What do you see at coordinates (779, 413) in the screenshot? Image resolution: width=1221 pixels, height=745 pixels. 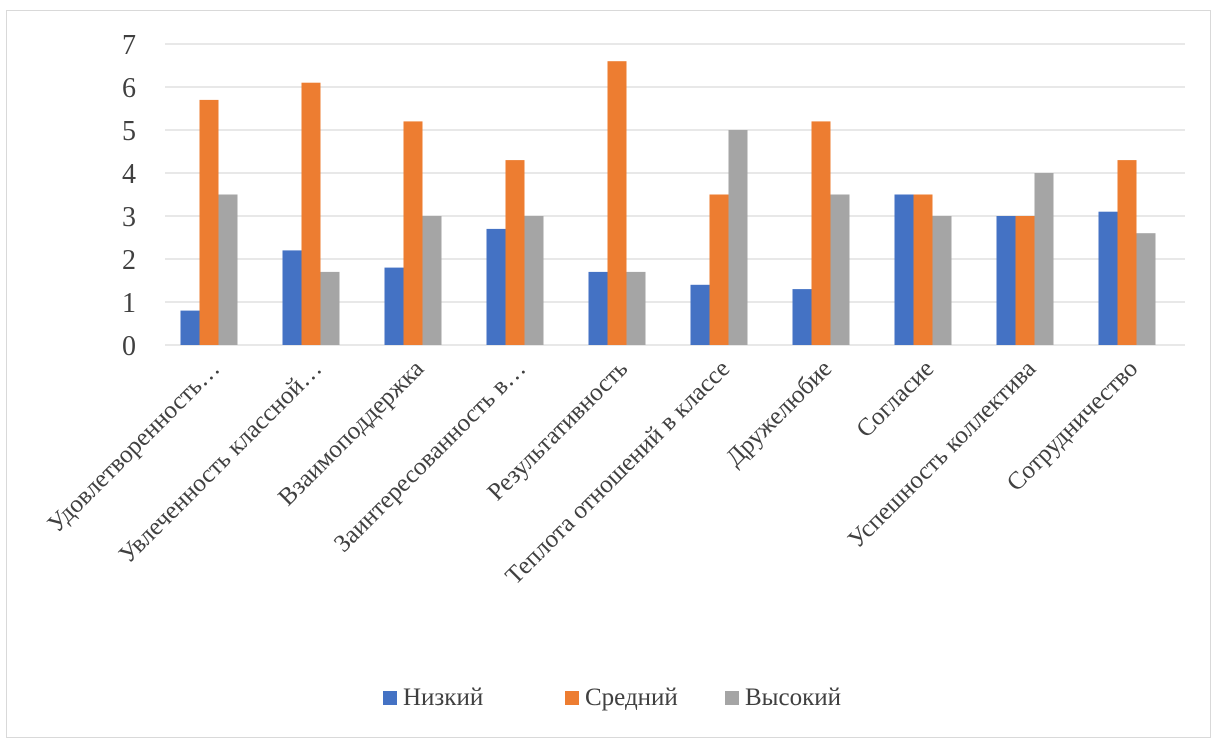 I see `x-tick-label: Дружелюбие` at bounding box center [779, 413].